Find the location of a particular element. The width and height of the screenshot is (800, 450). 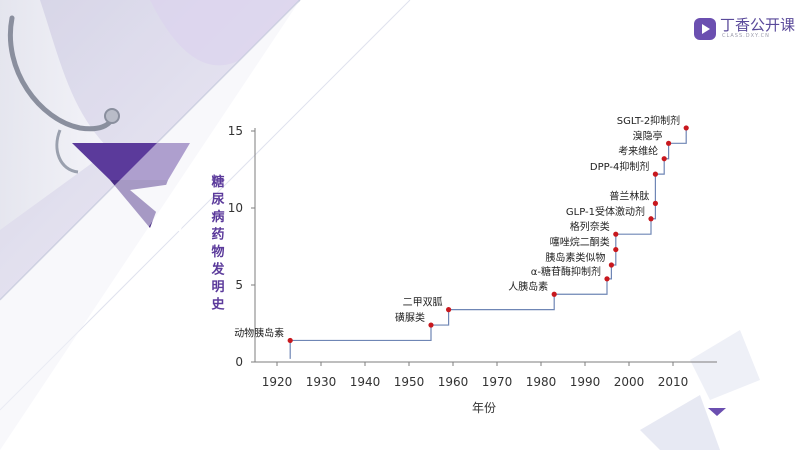

data-label: 格列奈类 is located at coordinates (590, 226).